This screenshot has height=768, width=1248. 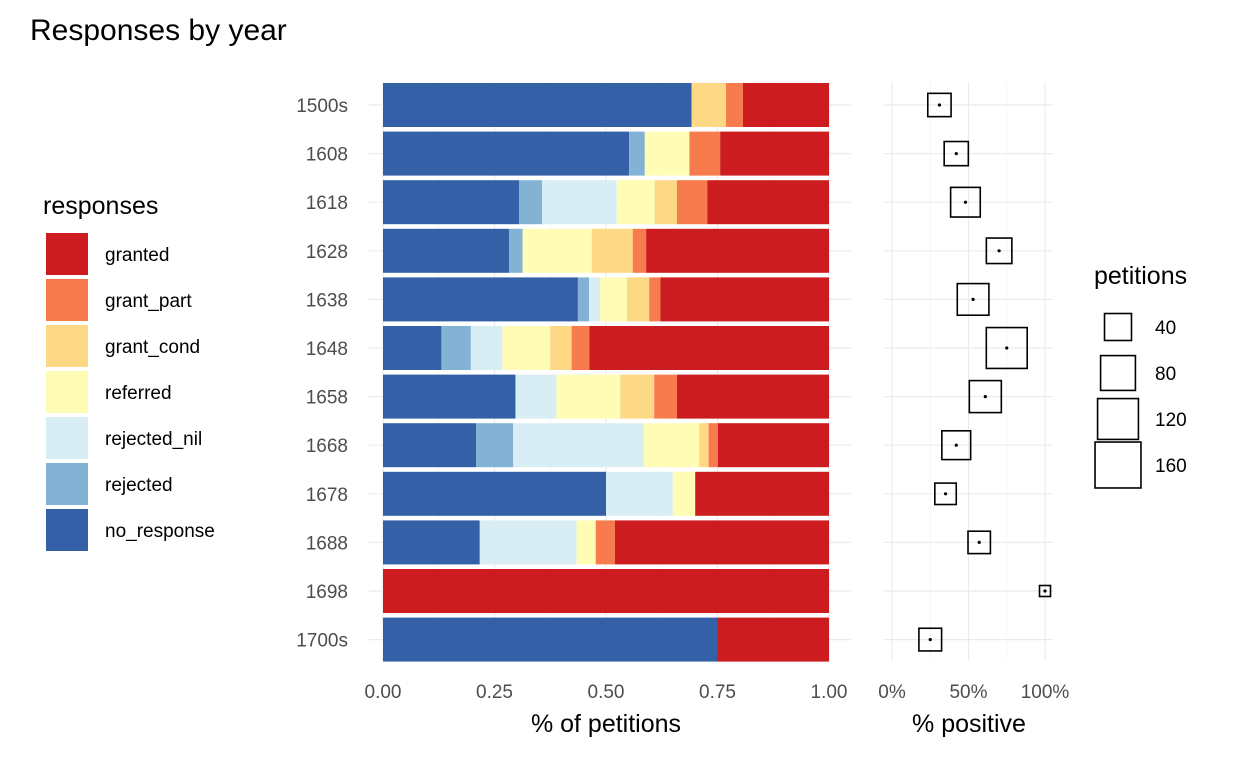 What do you see at coordinates (67, 530) in the screenshot?
I see `legend-swatch-no-response` at bounding box center [67, 530].